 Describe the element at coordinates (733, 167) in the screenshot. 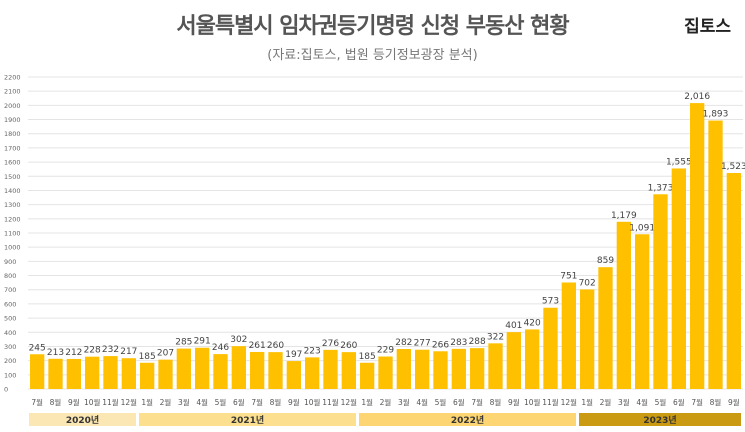

I see `data-label: 1,523` at that location.